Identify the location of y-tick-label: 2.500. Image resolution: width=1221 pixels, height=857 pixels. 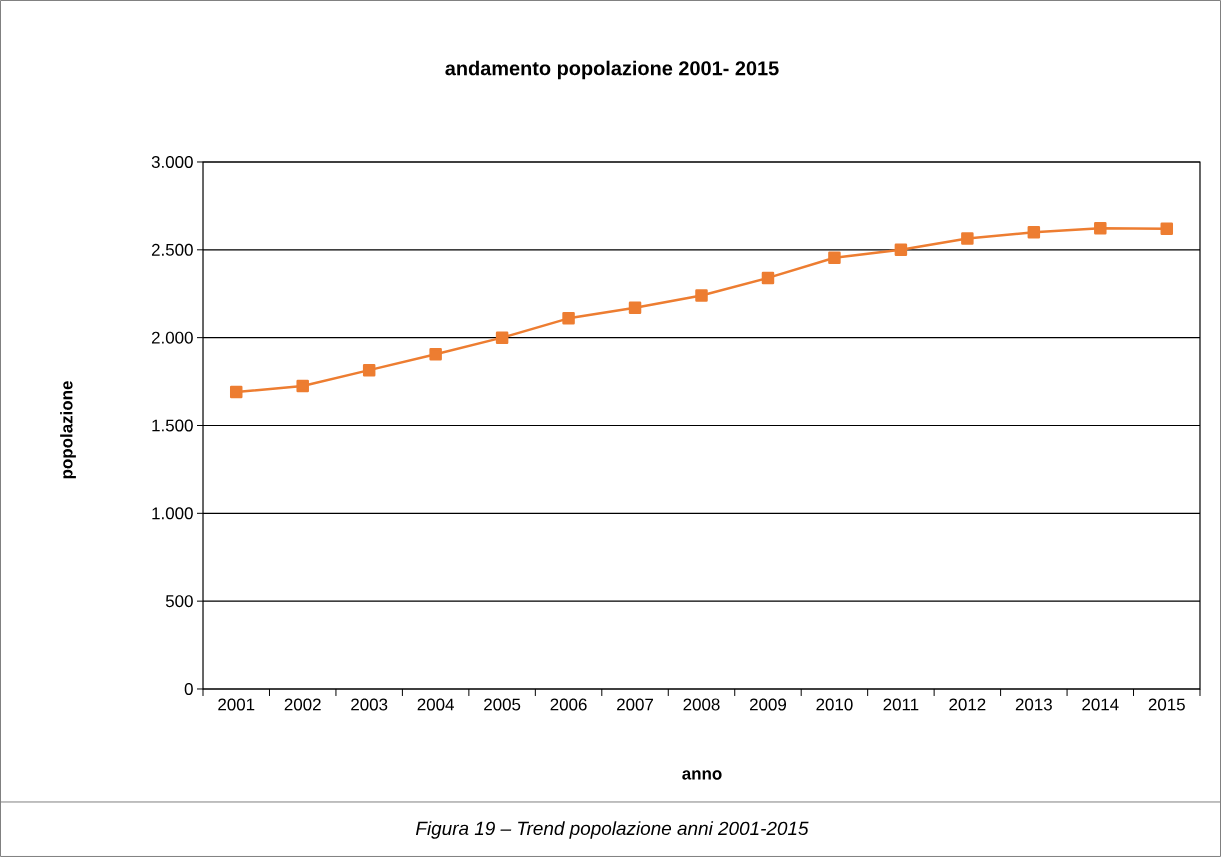
(172, 249).